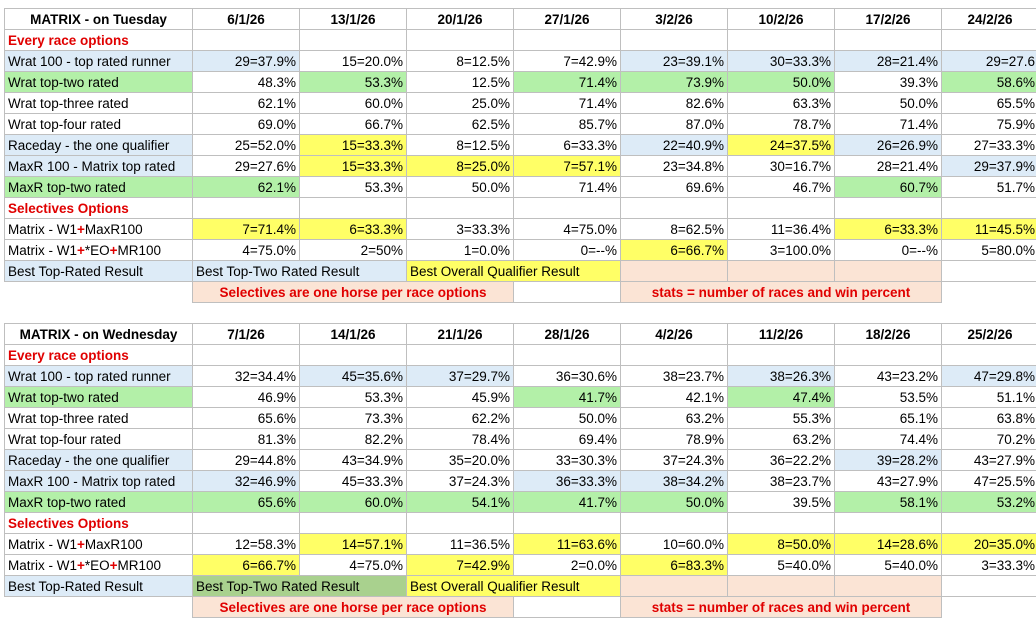 Image resolution: width=1036 pixels, height=622 pixels. What do you see at coordinates (98, 145) in the screenshot?
I see `row-label: Raceday - the one qualifier` at bounding box center [98, 145].